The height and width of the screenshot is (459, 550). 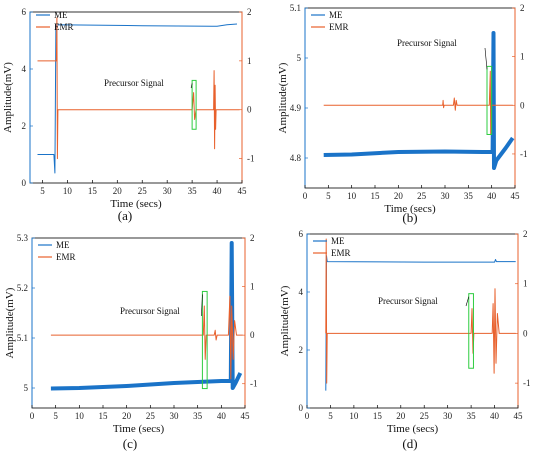 What do you see at coordinates (409, 443) in the screenshot?
I see `panel-label: (d)` at bounding box center [409, 443].